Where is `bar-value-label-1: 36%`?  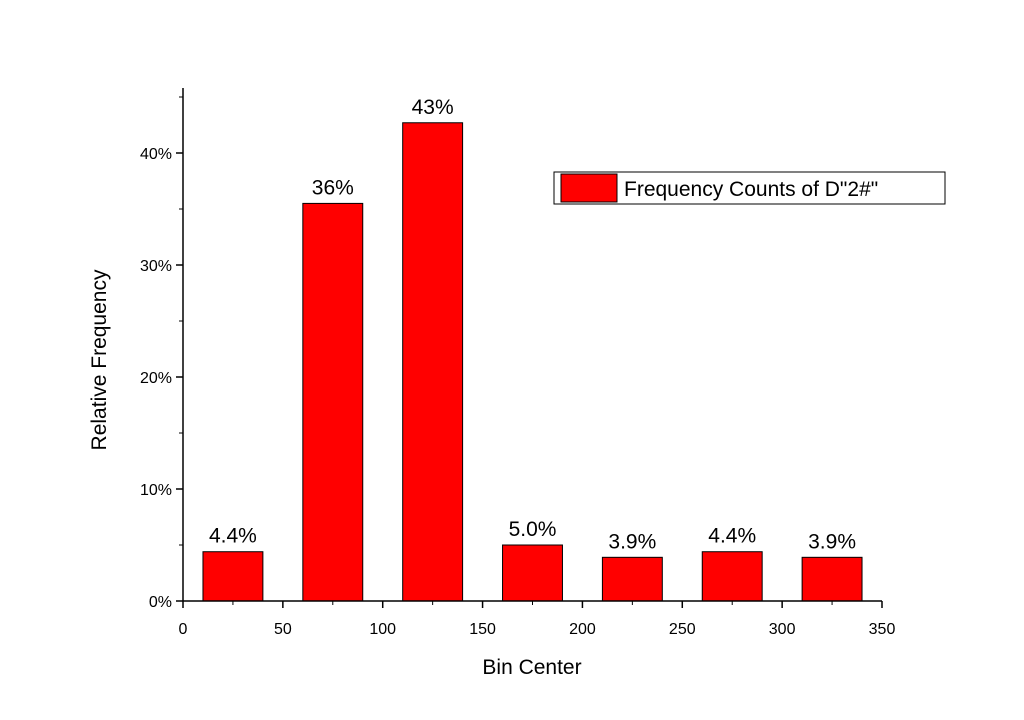
bar-value-label-1: 36% is located at coordinates (333, 187).